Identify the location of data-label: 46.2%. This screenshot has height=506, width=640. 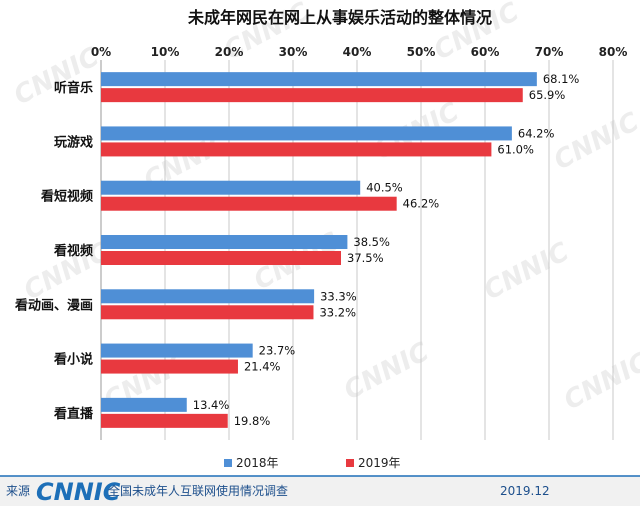
(421, 204).